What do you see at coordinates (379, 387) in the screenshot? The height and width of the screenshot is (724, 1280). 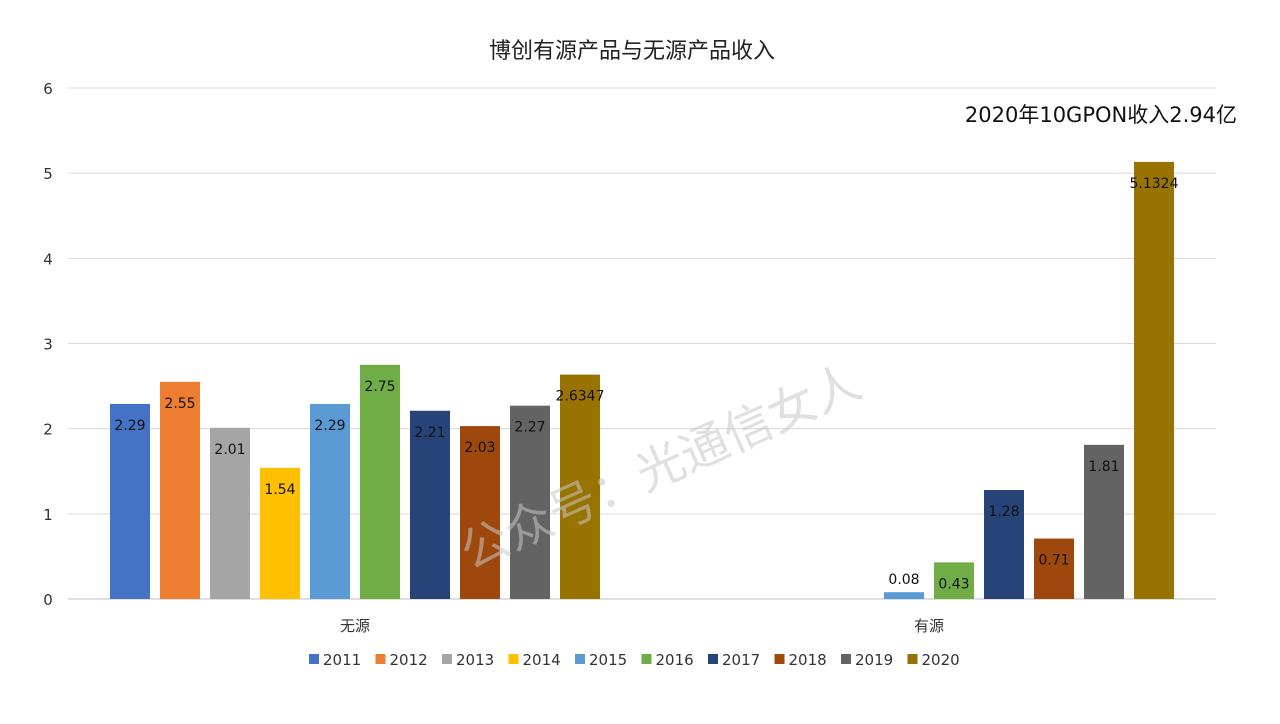 I see `data-label: 2.75` at bounding box center [379, 387].